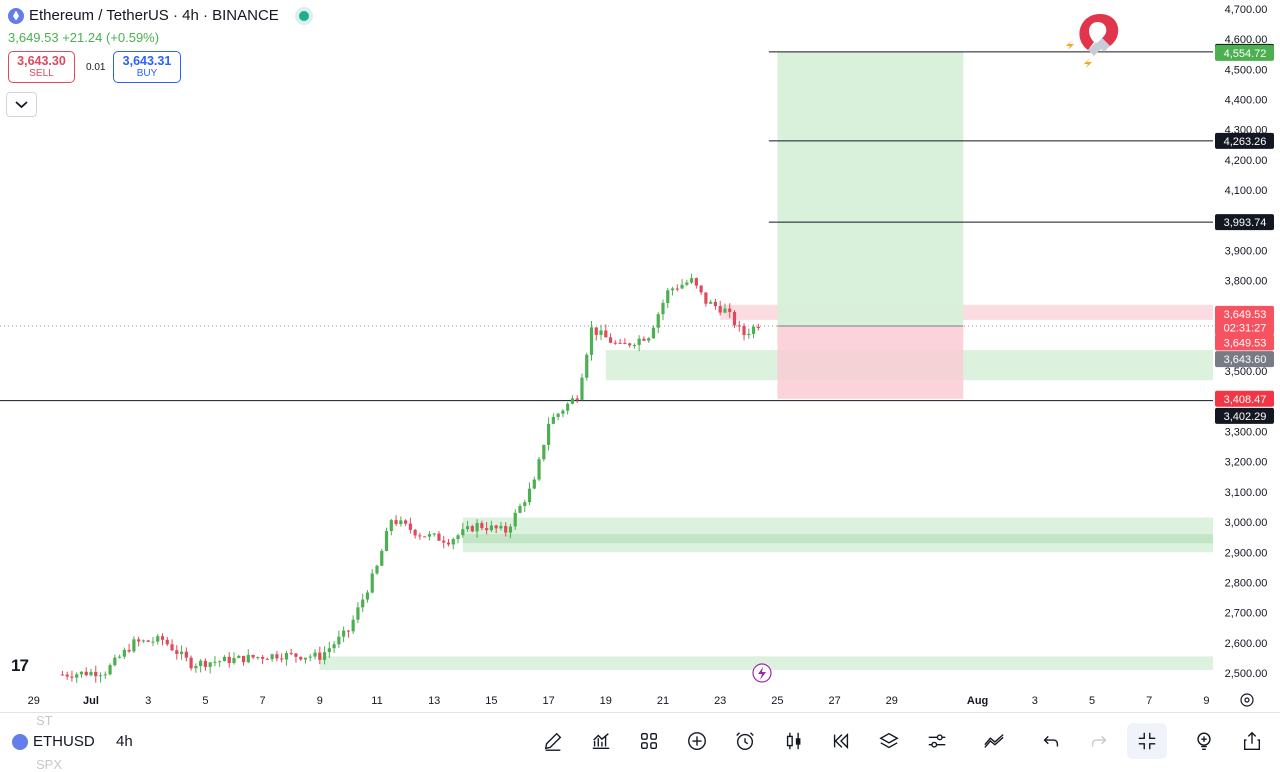 The height and width of the screenshot is (772, 1280). Describe the element at coordinates (1252, 741) in the screenshot. I see `share-icon` at that location.